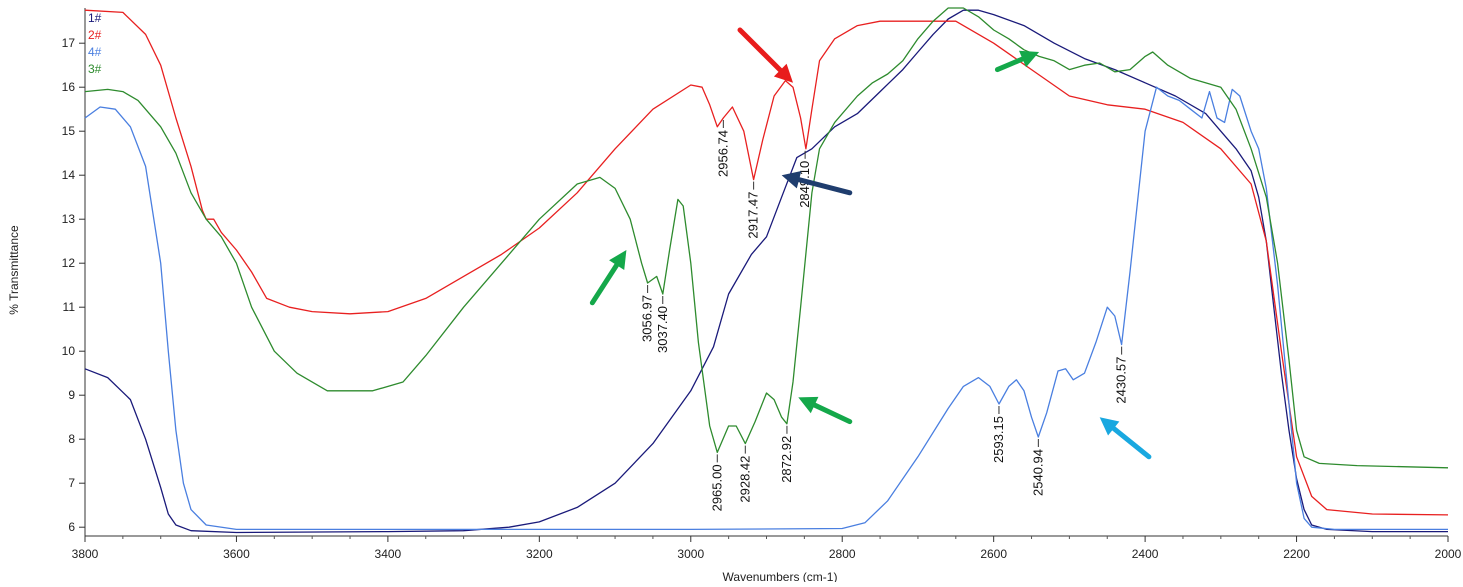  Describe the element at coordinates (993, 554) in the screenshot. I see `x-tick-label: 2600` at that location.